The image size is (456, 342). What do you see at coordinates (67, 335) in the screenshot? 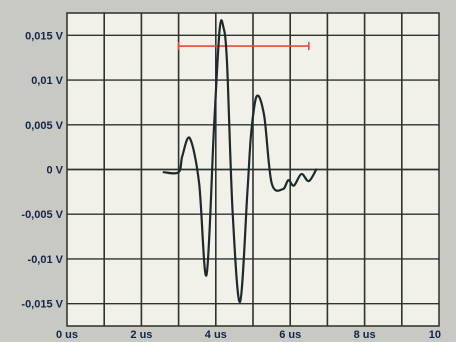
I see `x-tick-label: 0 us` at bounding box center [67, 335].